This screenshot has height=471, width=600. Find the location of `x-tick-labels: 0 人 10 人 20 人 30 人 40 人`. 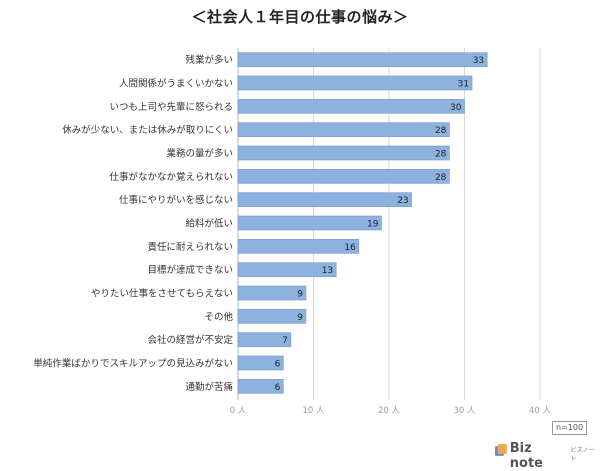

x-tick-labels: 0 人 10 人 20 人 30 人 40 人 is located at coordinates (391, 411).